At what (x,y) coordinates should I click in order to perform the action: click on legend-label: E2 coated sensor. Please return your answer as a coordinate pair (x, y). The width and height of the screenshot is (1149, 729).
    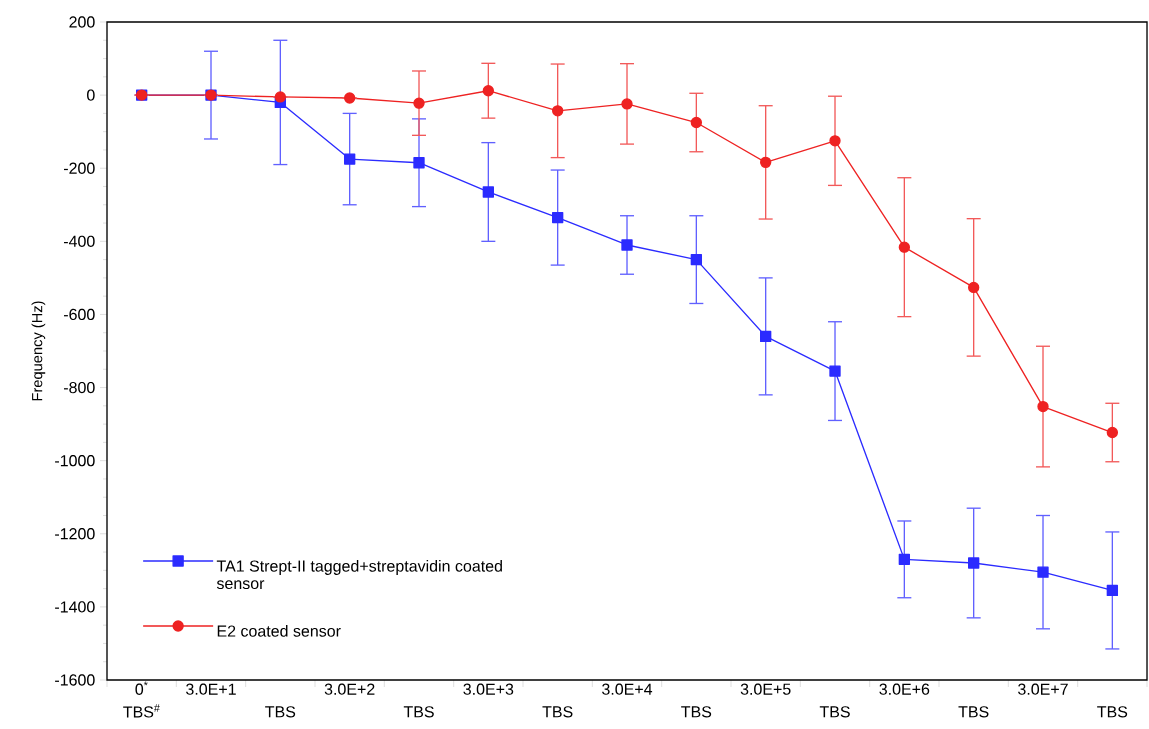
    Looking at the image, I should click on (279, 631).